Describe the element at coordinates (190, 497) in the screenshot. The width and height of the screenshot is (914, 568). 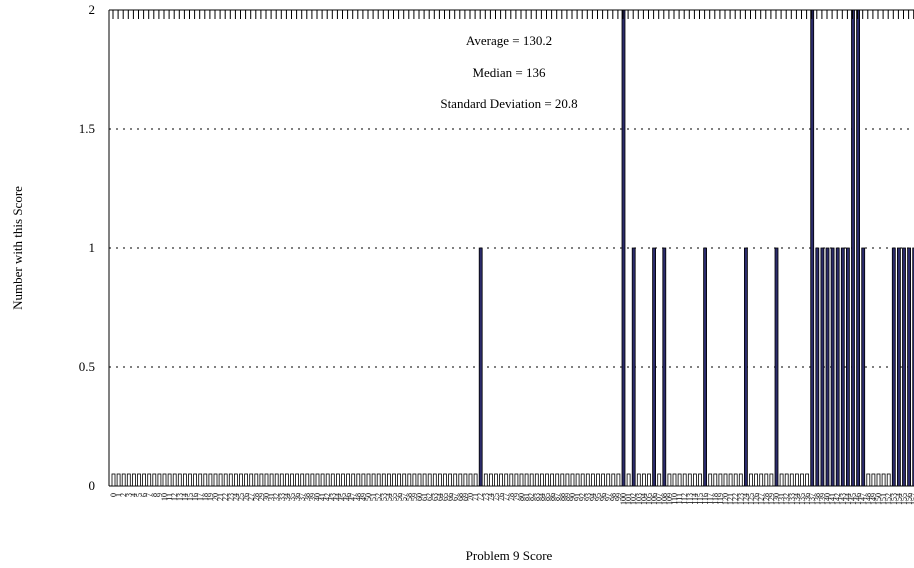
I see `x-tick-label-15: 15` at that location.